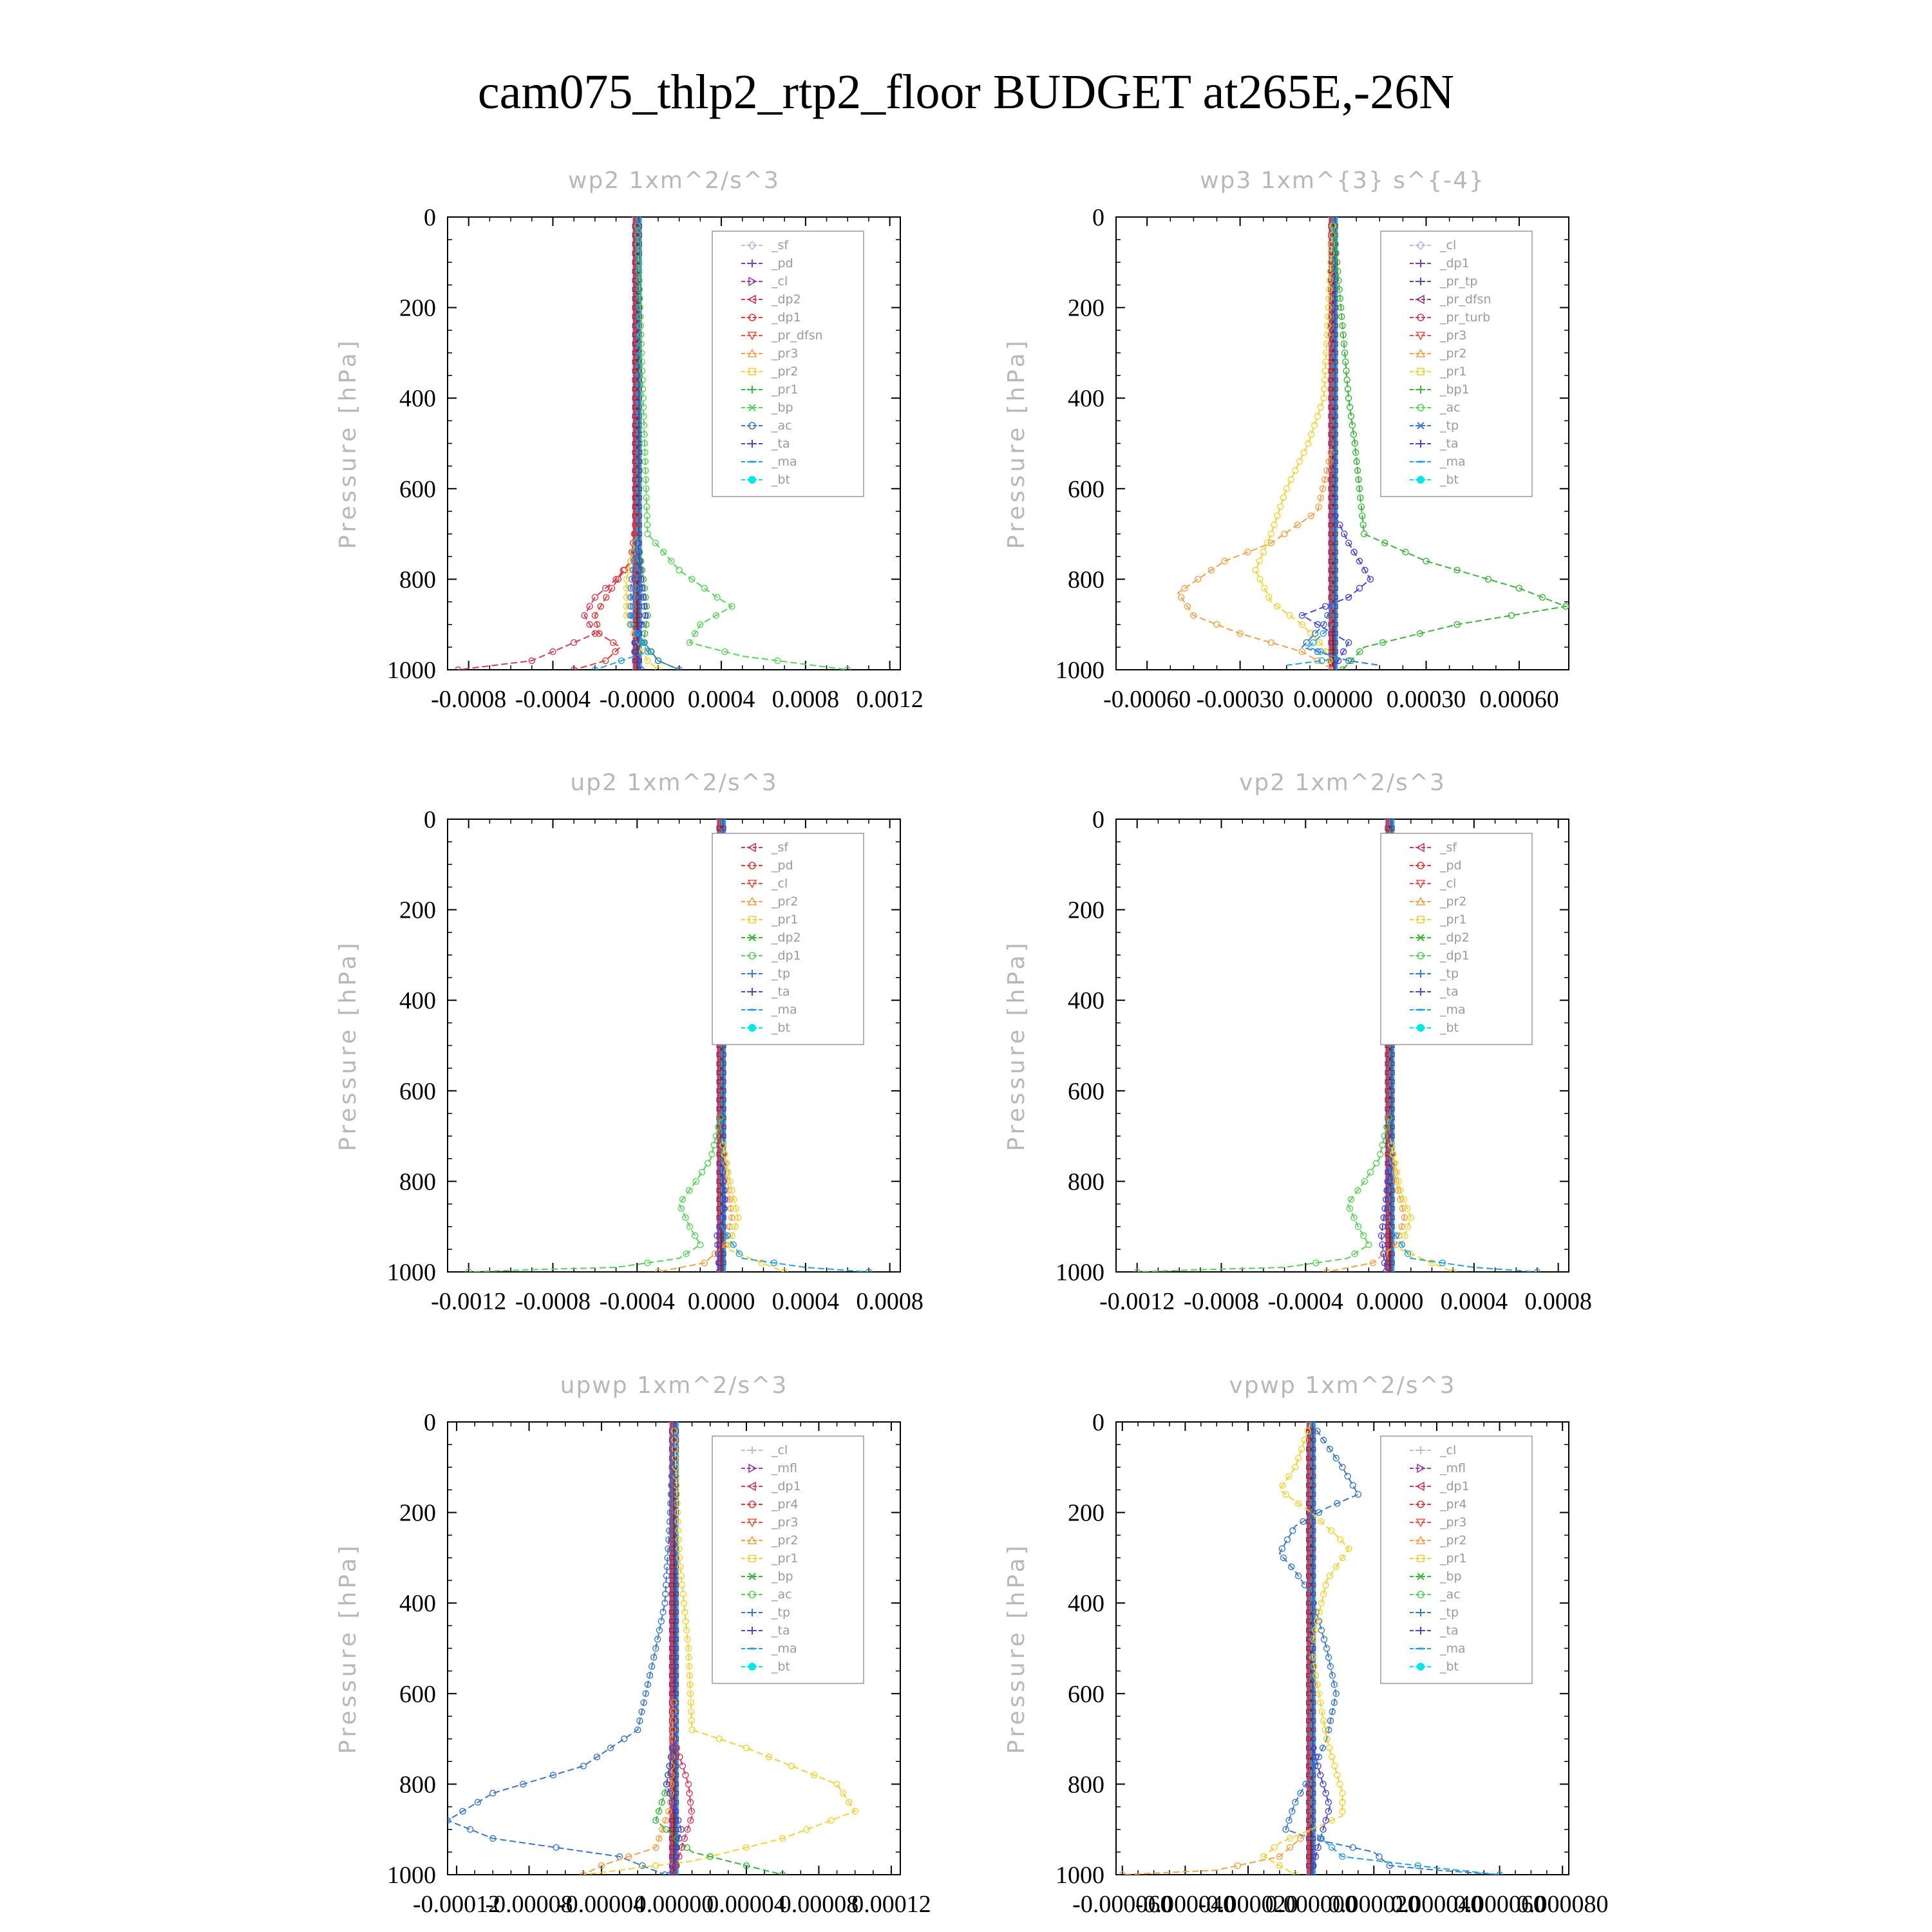  I want to click on x-tick-label: -0.000040, so click(1185, 1905).